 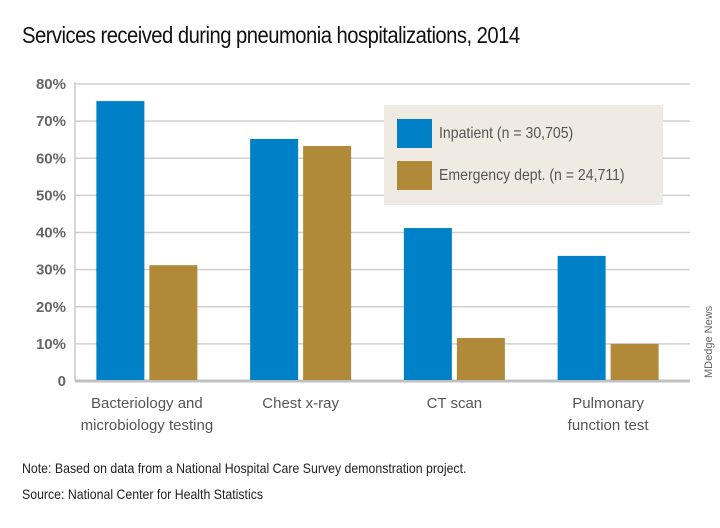 I want to click on legend-swatch-emergency, so click(x=414, y=175).